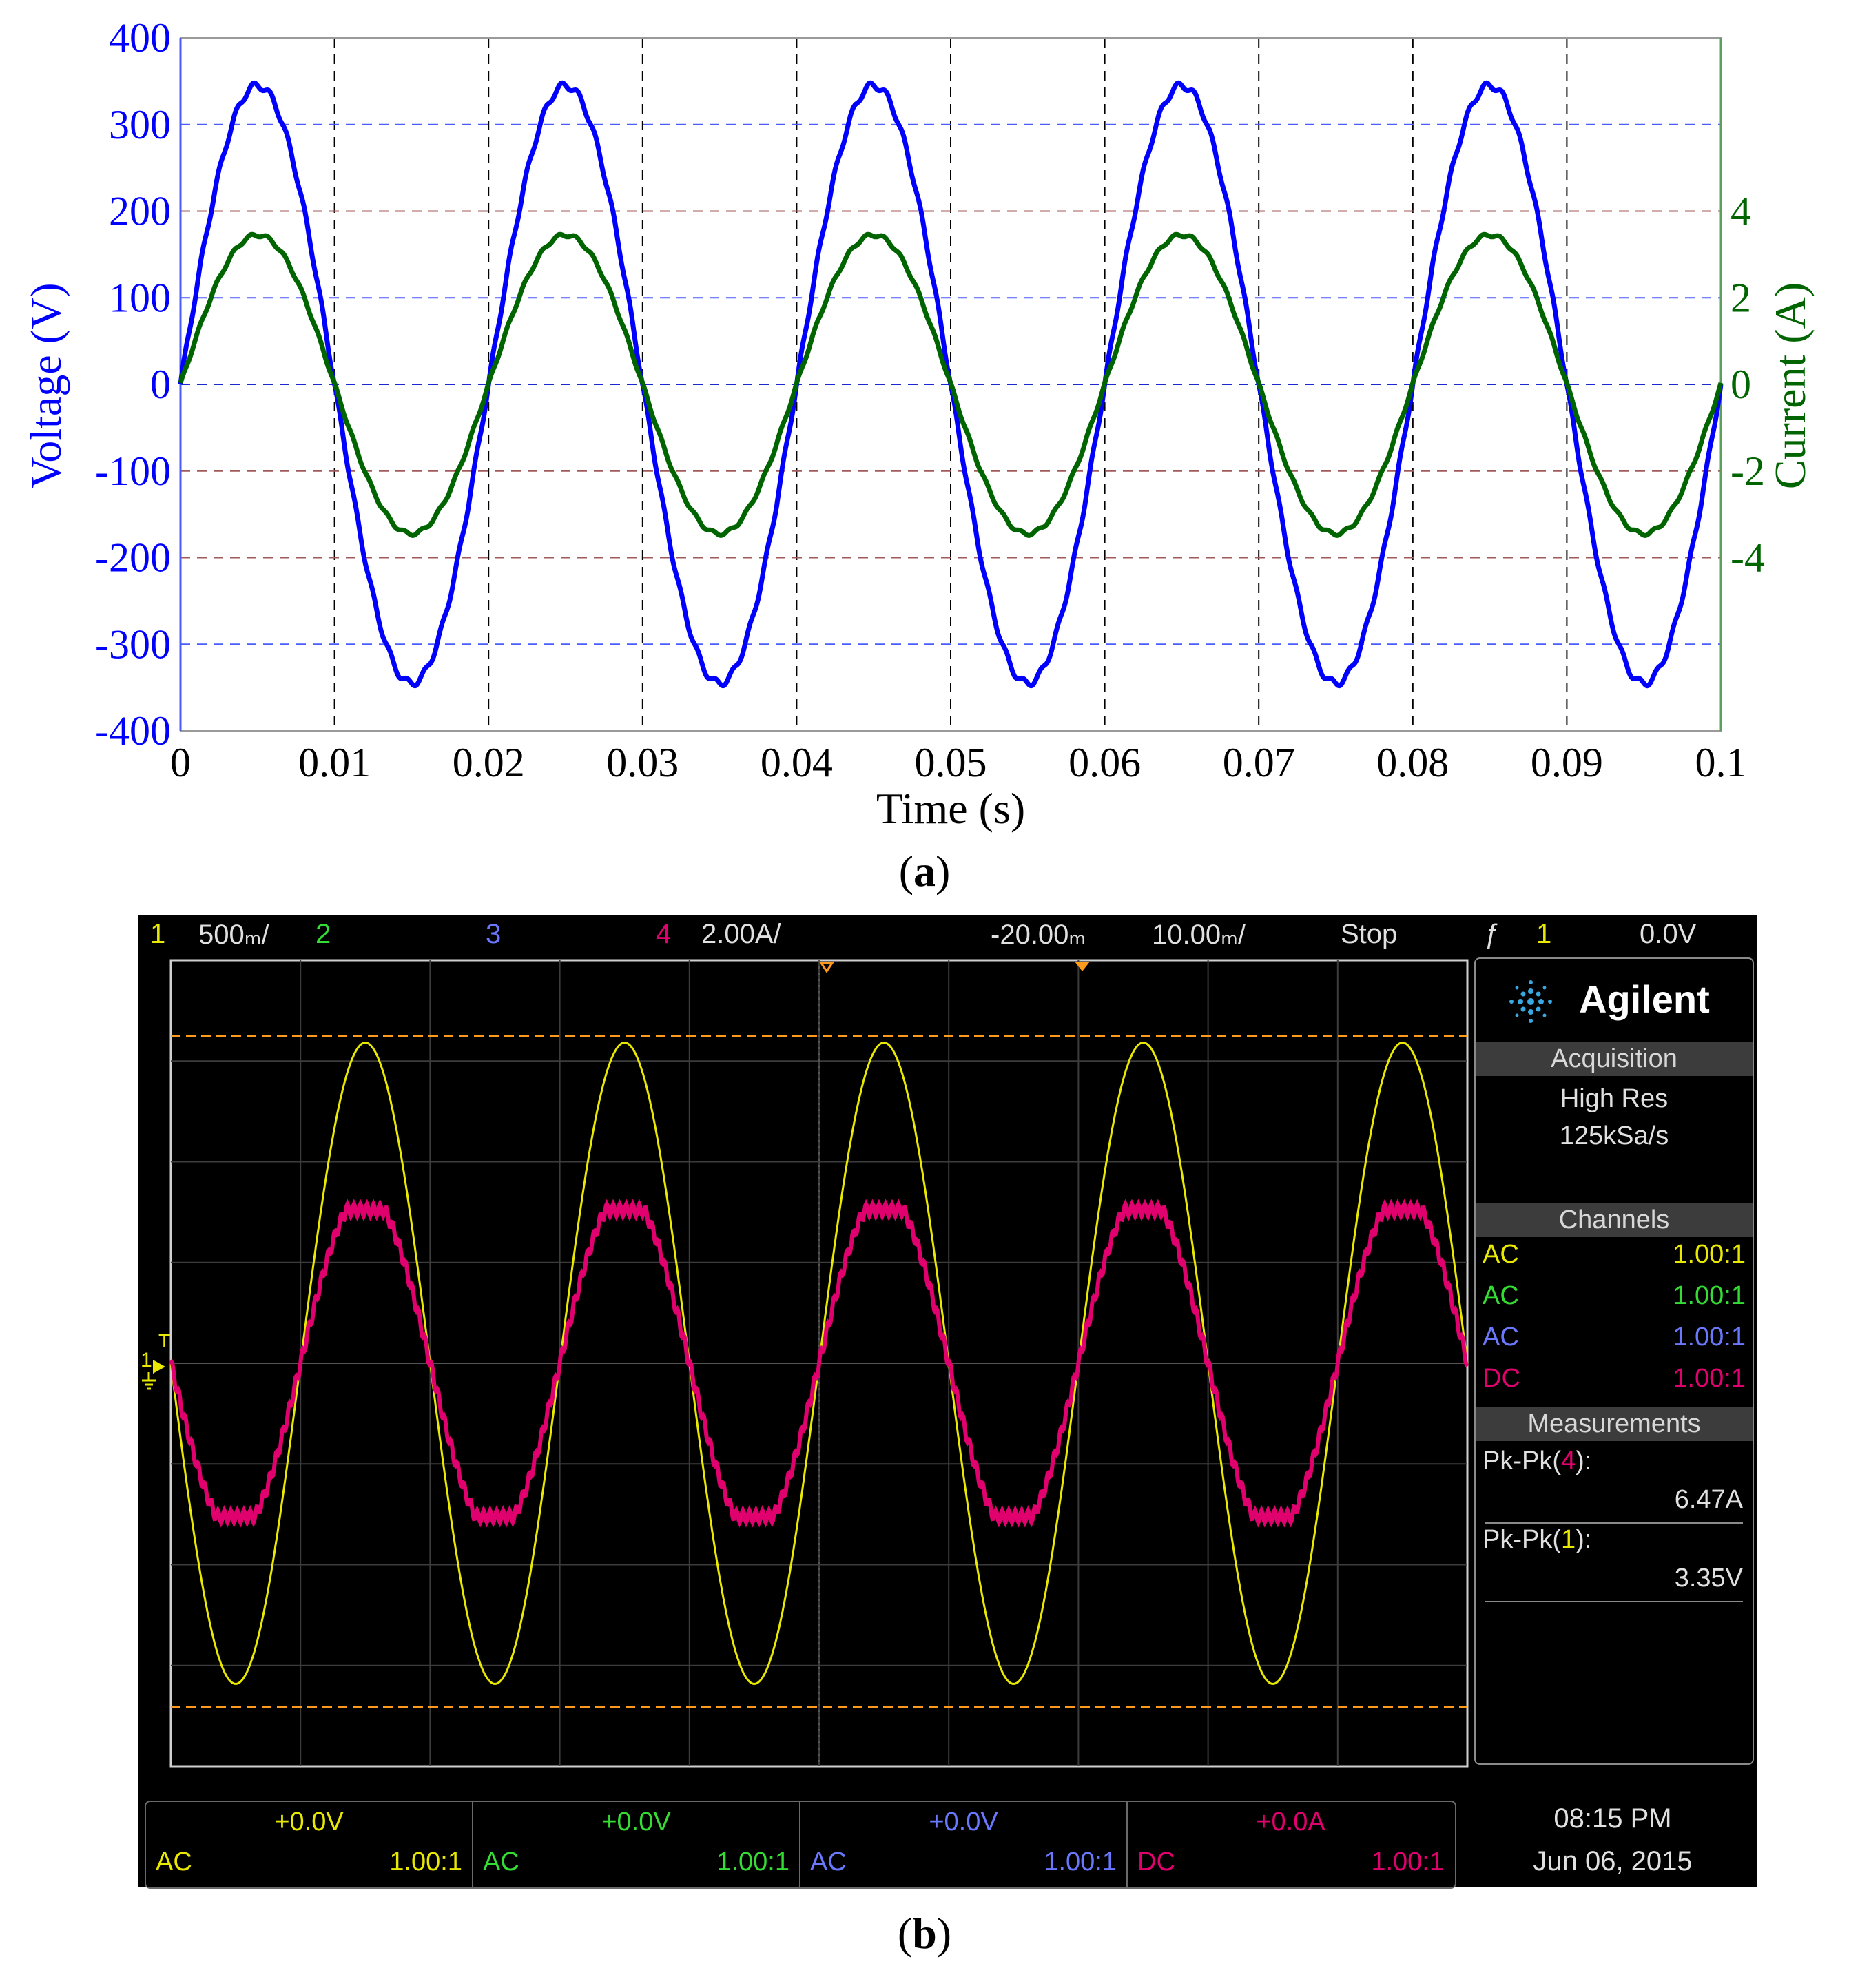 The width and height of the screenshot is (1849, 1988). What do you see at coordinates (1501, 1295) in the screenshot?
I see `channel-2-coupling: AC` at bounding box center [1501, 1295].